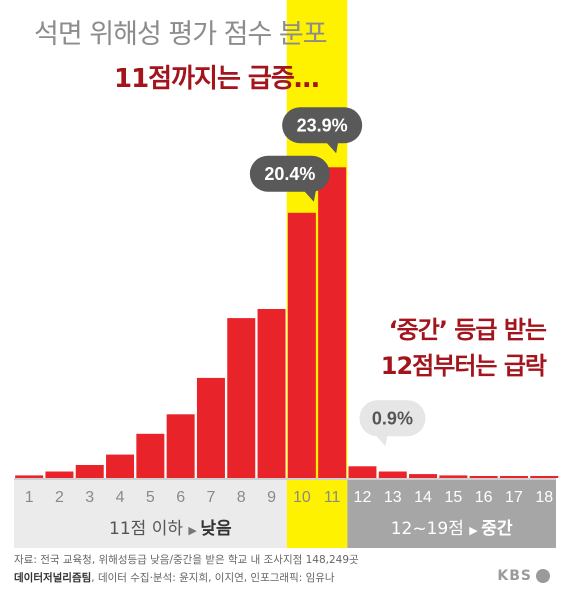 This screenshot has width=570, height=600. What do you see at coordinates (543, 576) in the screenshot?
I see `kbs-logo-mark-icon` at bounding box center [543, 576].